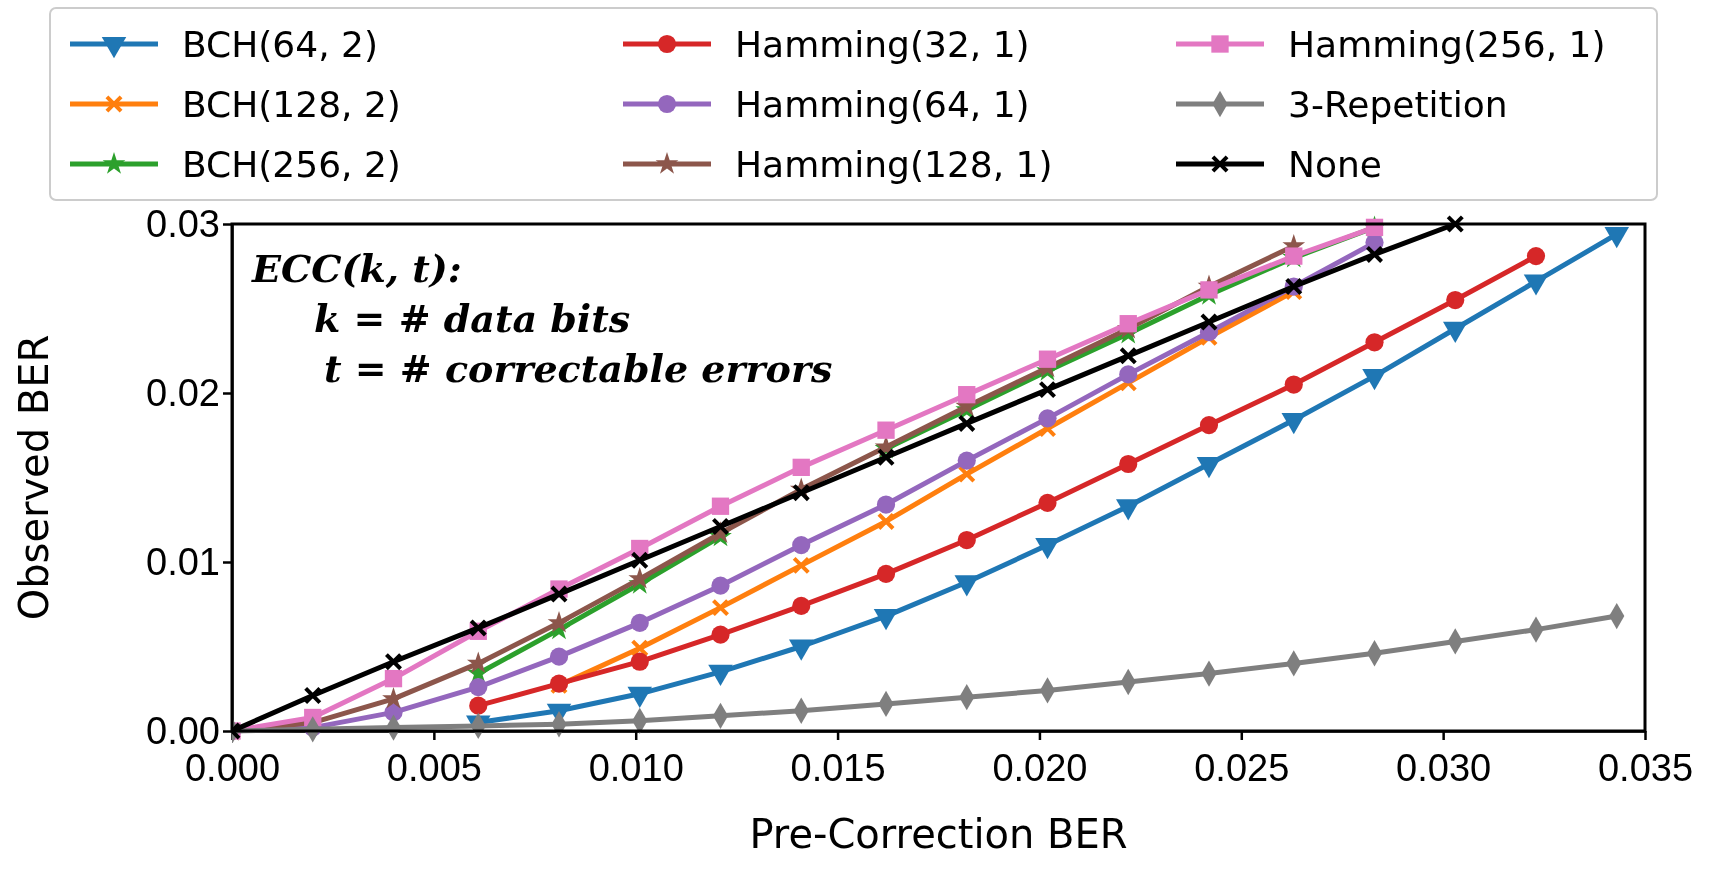 Image resolution: width=1733 pixels, height=878 pixels. What do you see at coordinates (34, 477) in the screenshot?
I see `y-axis-title: Observed BER` at bounding box center [34, 477].